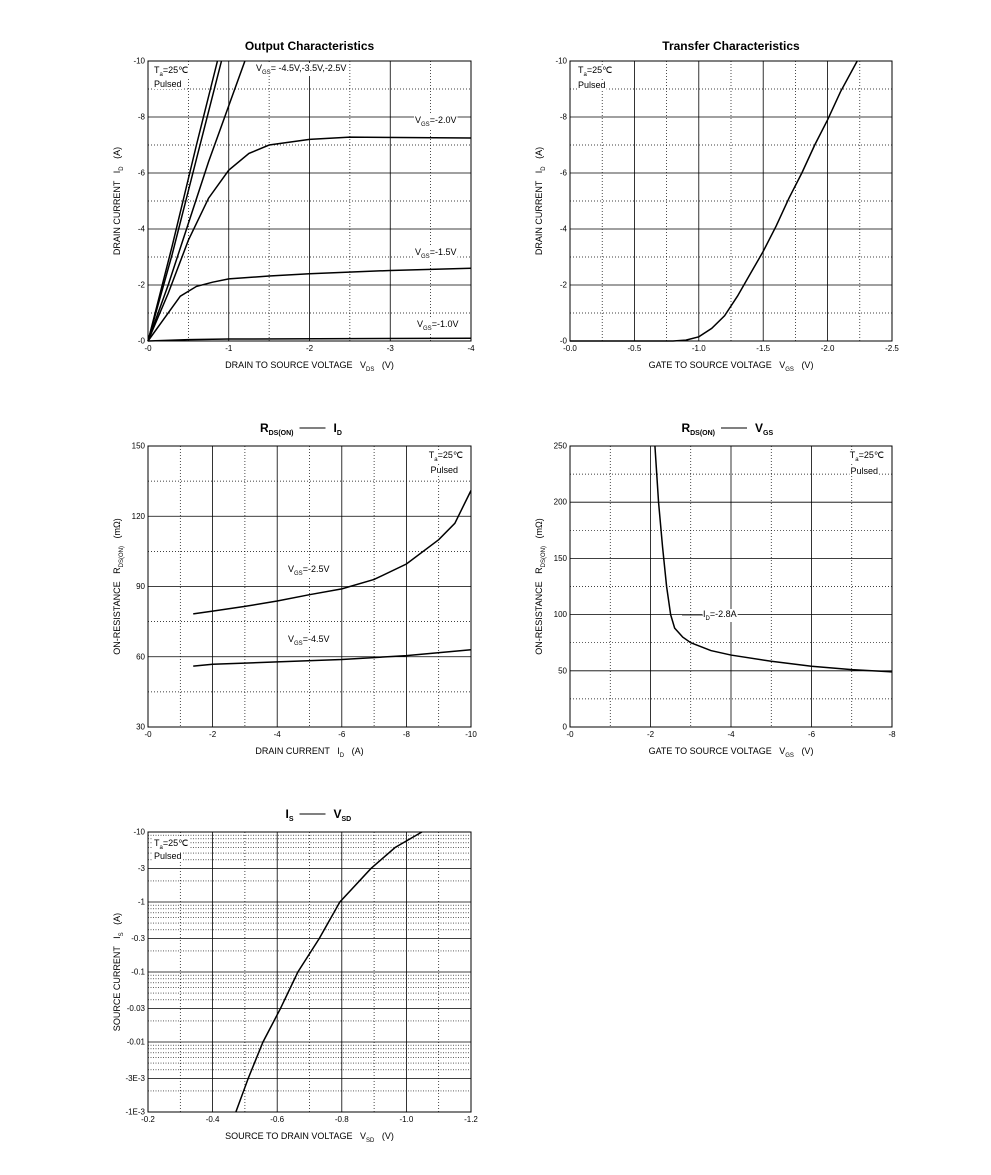  Describe the element at coordinates (561, 614) in the screenshot. I see `y-tick-label: 100` at that location.